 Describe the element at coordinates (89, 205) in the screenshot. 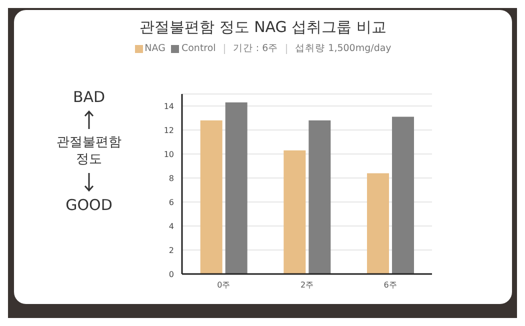

I see `text: GOOD` at that location.